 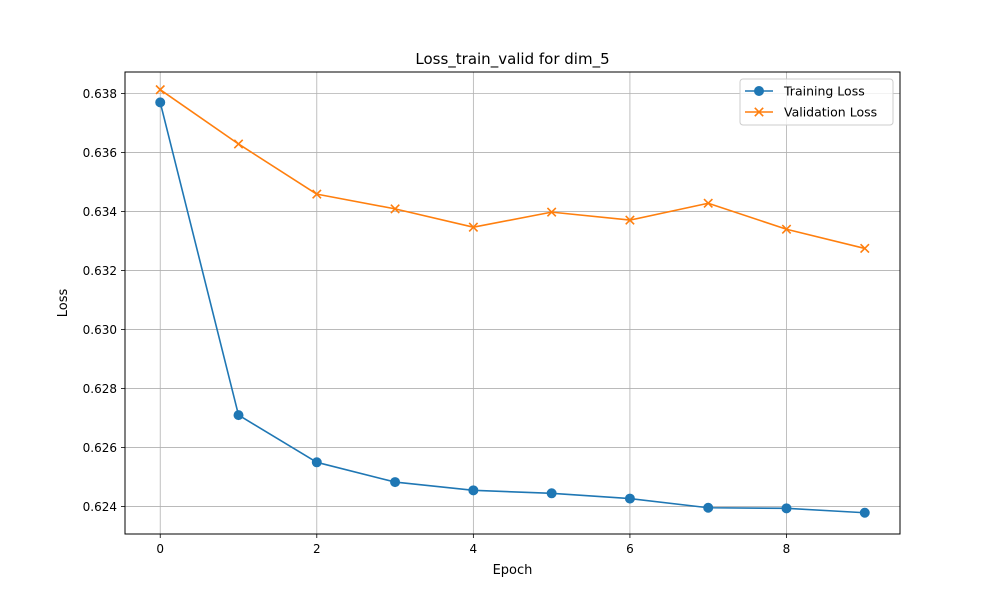 I want to click on x-tick-label: 6, so click(x=630, y=549).